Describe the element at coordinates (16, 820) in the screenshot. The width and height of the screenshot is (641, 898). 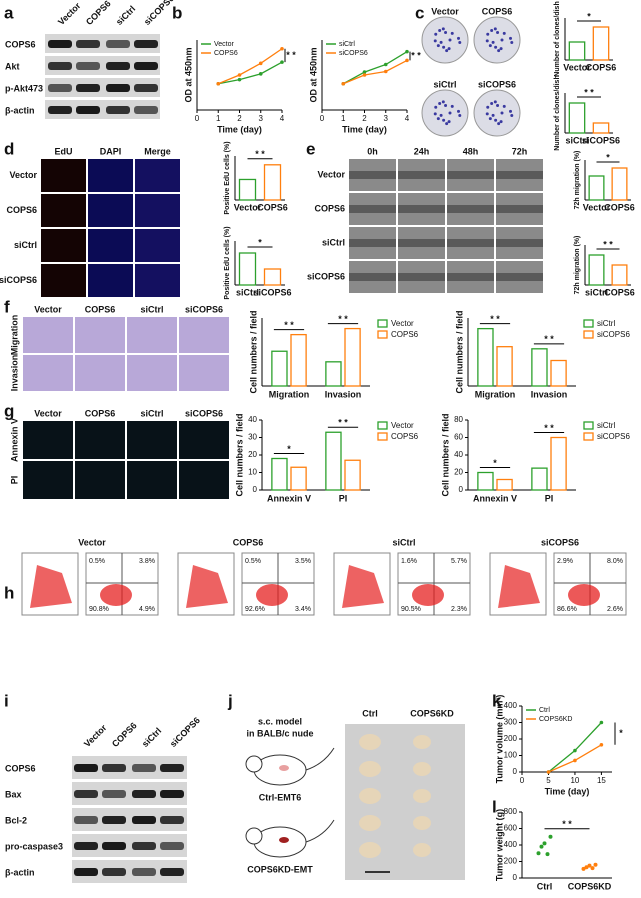
I see `label: Bcl-2` at that location.